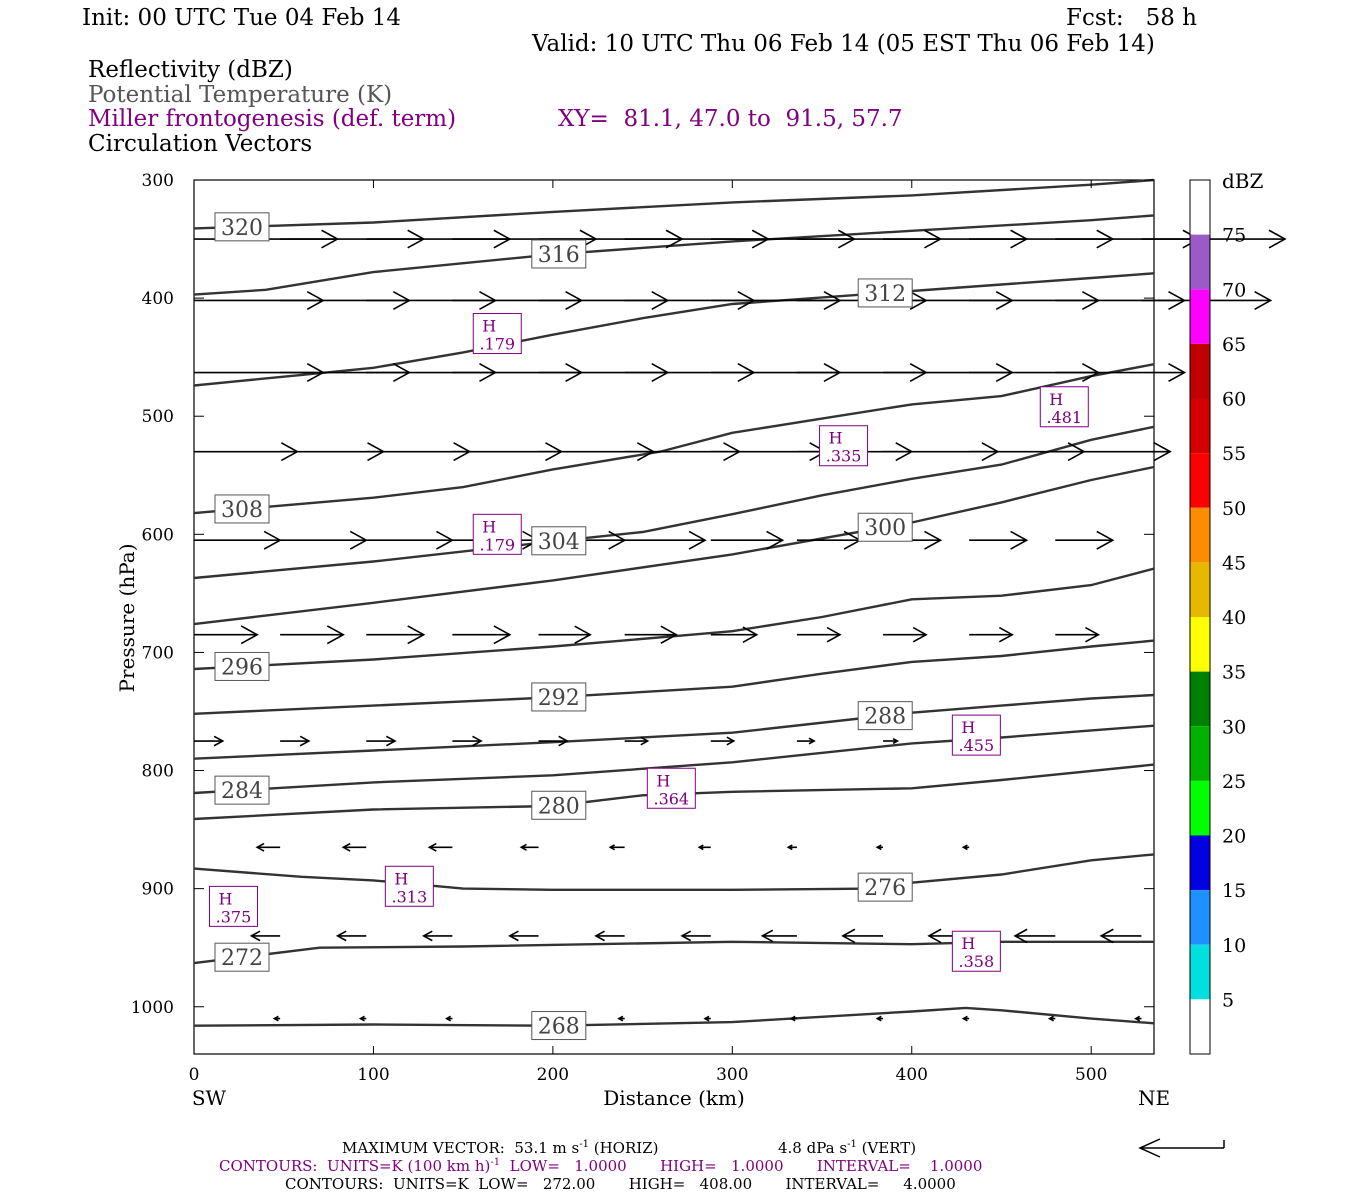  What do you see at coordinates (158, 890) in the screenshot?
I see `y-tick-label: 900` at bounding box center [158, 890].